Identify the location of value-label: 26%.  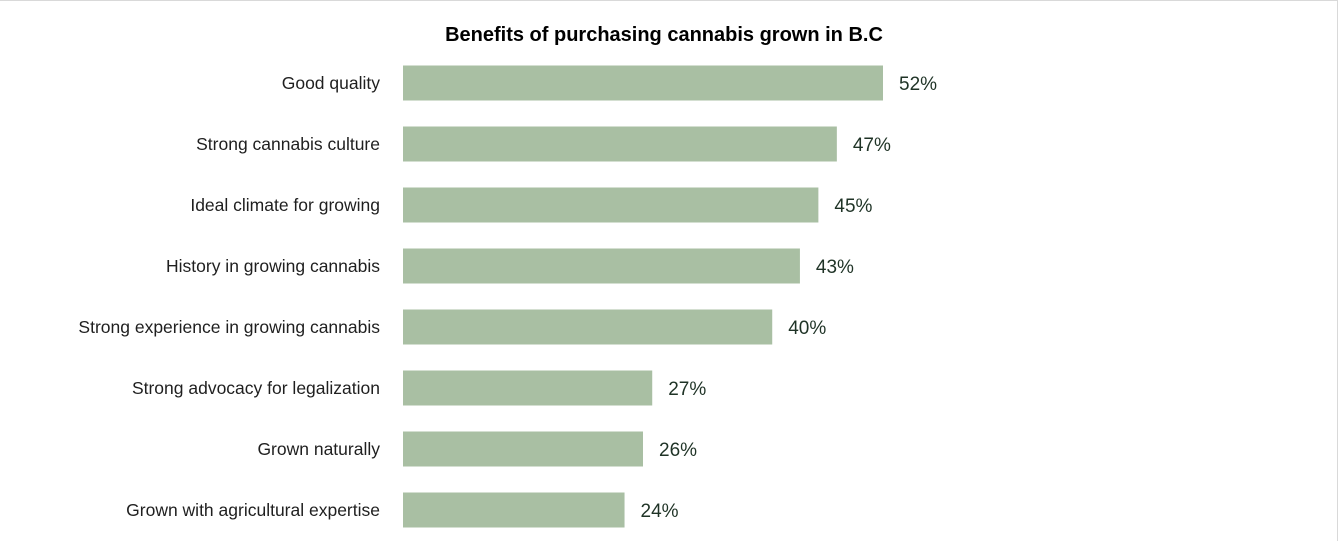
(678, 450).